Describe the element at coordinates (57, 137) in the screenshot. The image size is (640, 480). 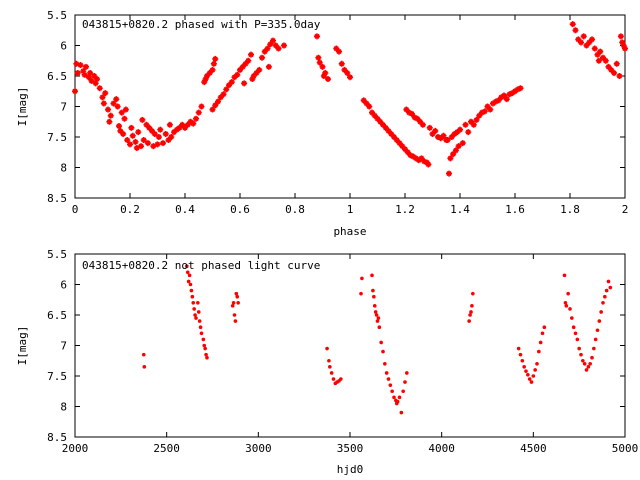
I see `y-tick-label: 7.5` at that location.